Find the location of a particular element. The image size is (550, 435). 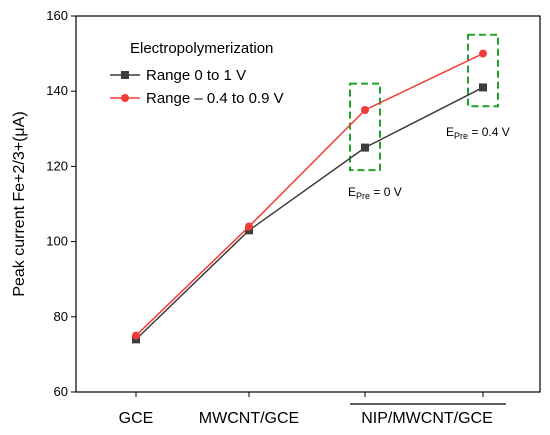

legend-label-series-1: Range 0 to 1 V is located at coordinates (196, 75).